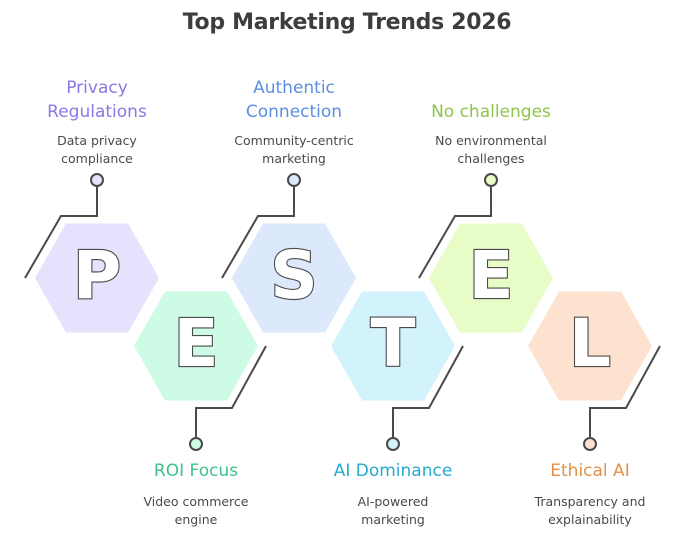 The height and width of the screenshot is (550, 694). What do you see at coordinates (590, 471) in the screenshot?
I see `factor-heading: Ethical AI` at bounding box center [590, 471].